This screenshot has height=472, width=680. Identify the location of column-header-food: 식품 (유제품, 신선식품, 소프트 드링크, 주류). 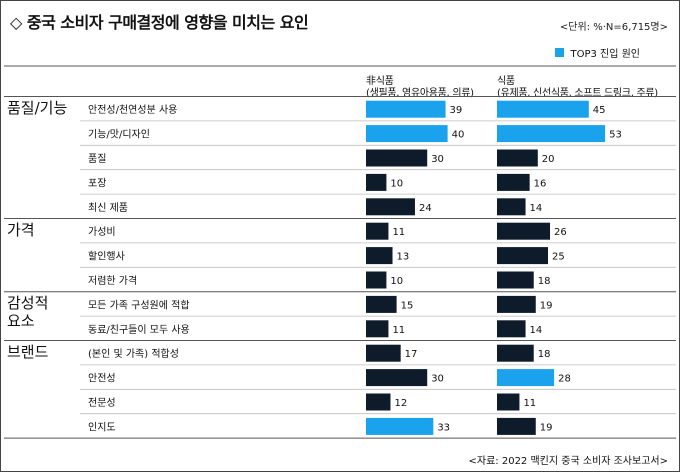
(577, 88).